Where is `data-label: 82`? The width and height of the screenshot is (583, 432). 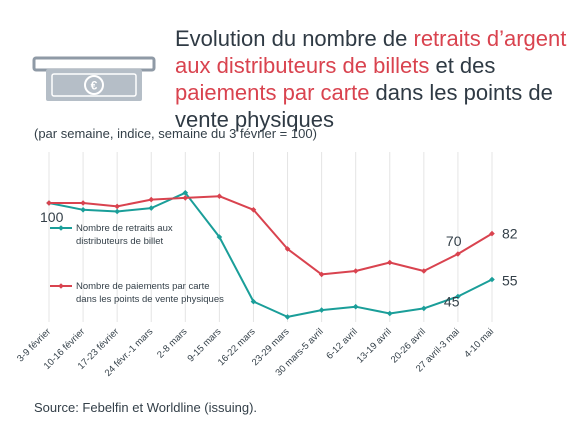 data-label: 82 is located at coordinates (510, 234).